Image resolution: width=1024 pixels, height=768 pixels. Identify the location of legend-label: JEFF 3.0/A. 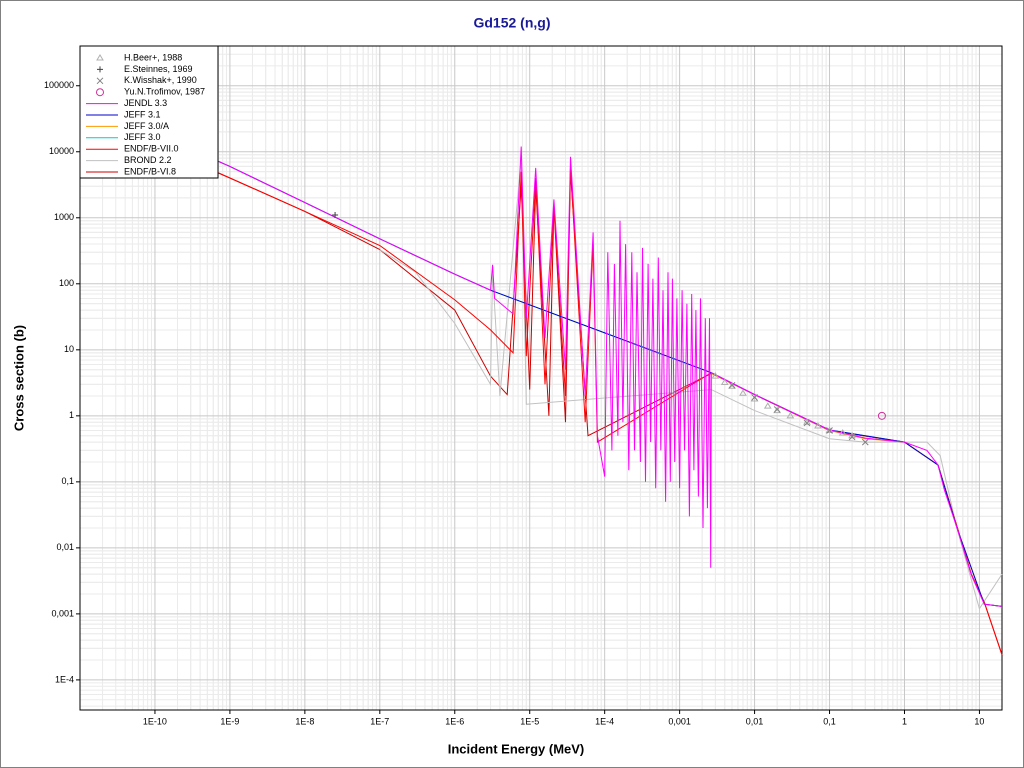
(146, 126).